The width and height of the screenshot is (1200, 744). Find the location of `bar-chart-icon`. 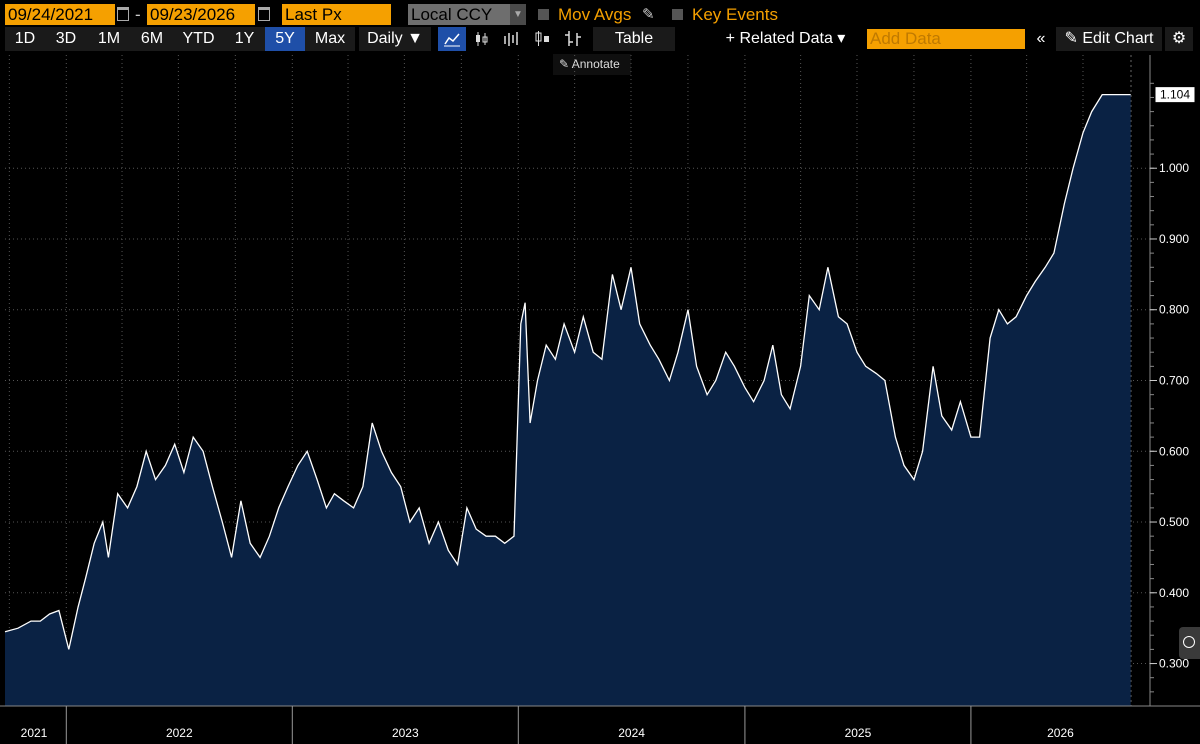

bar-chart-icon is located at coordinates (511, 39).